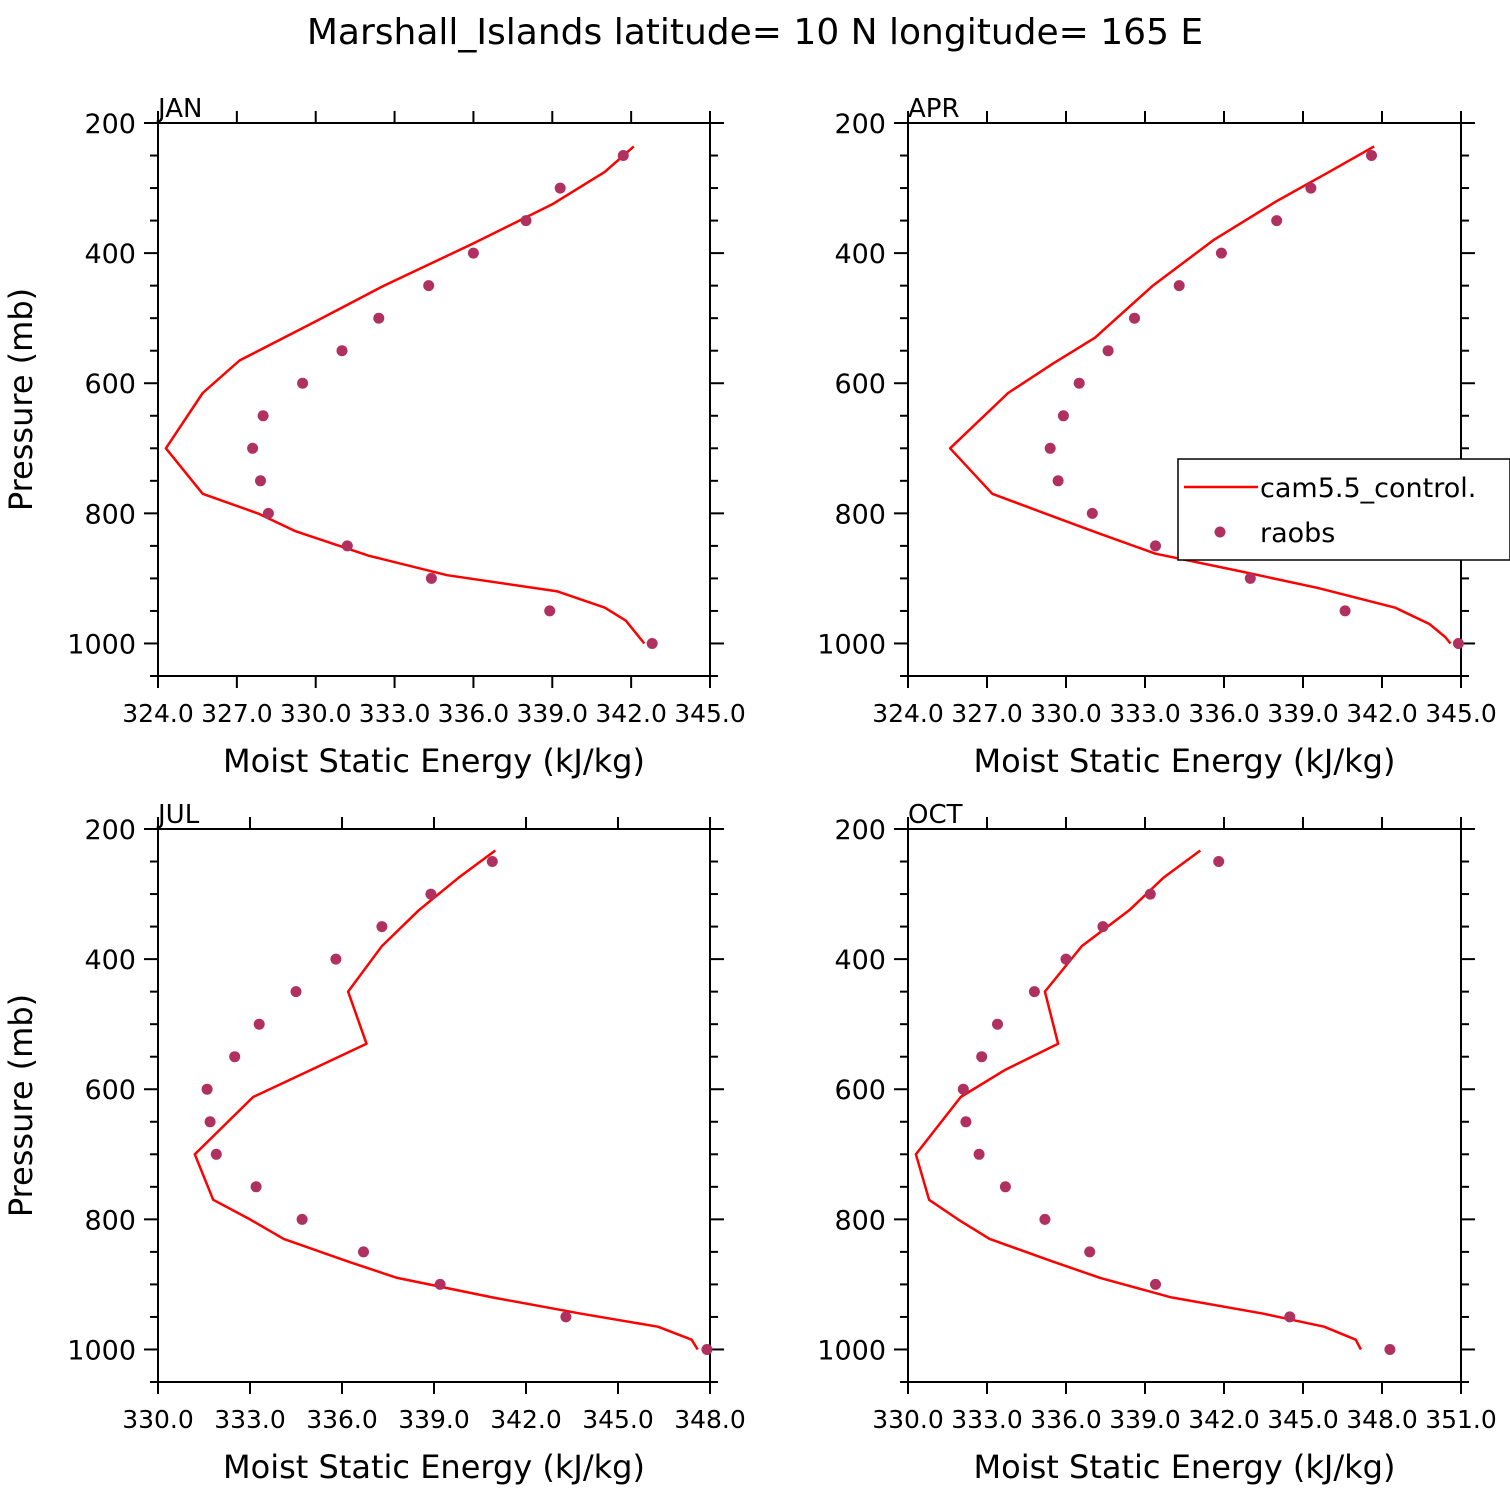  I want to click on panel-title: JAN, so click(179, 109).